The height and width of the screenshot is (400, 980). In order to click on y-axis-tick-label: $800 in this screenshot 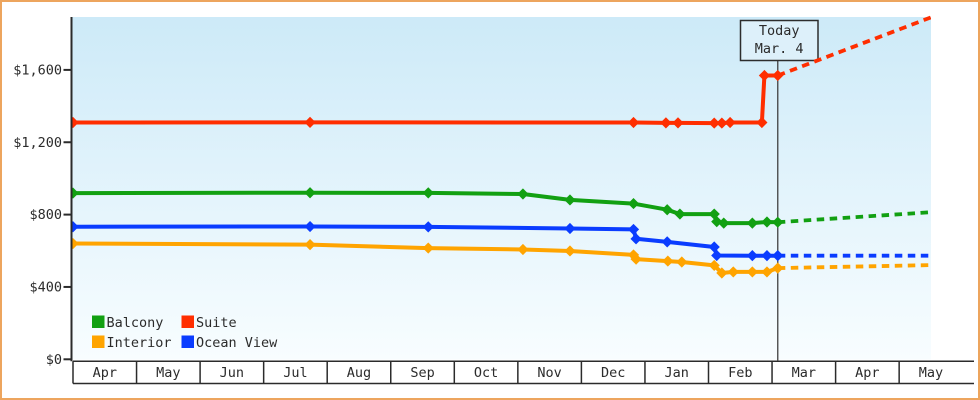, I will do `click(45, 215)`.